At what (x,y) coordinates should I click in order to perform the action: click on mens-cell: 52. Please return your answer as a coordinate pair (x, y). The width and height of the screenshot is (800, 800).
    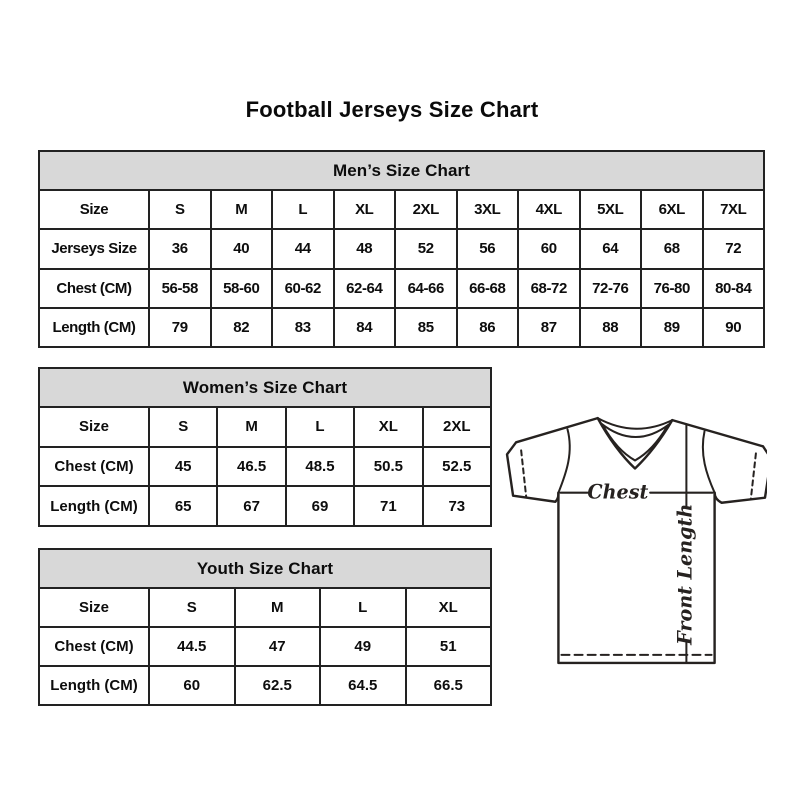
    Looking at the image, I should click on (426, 249).